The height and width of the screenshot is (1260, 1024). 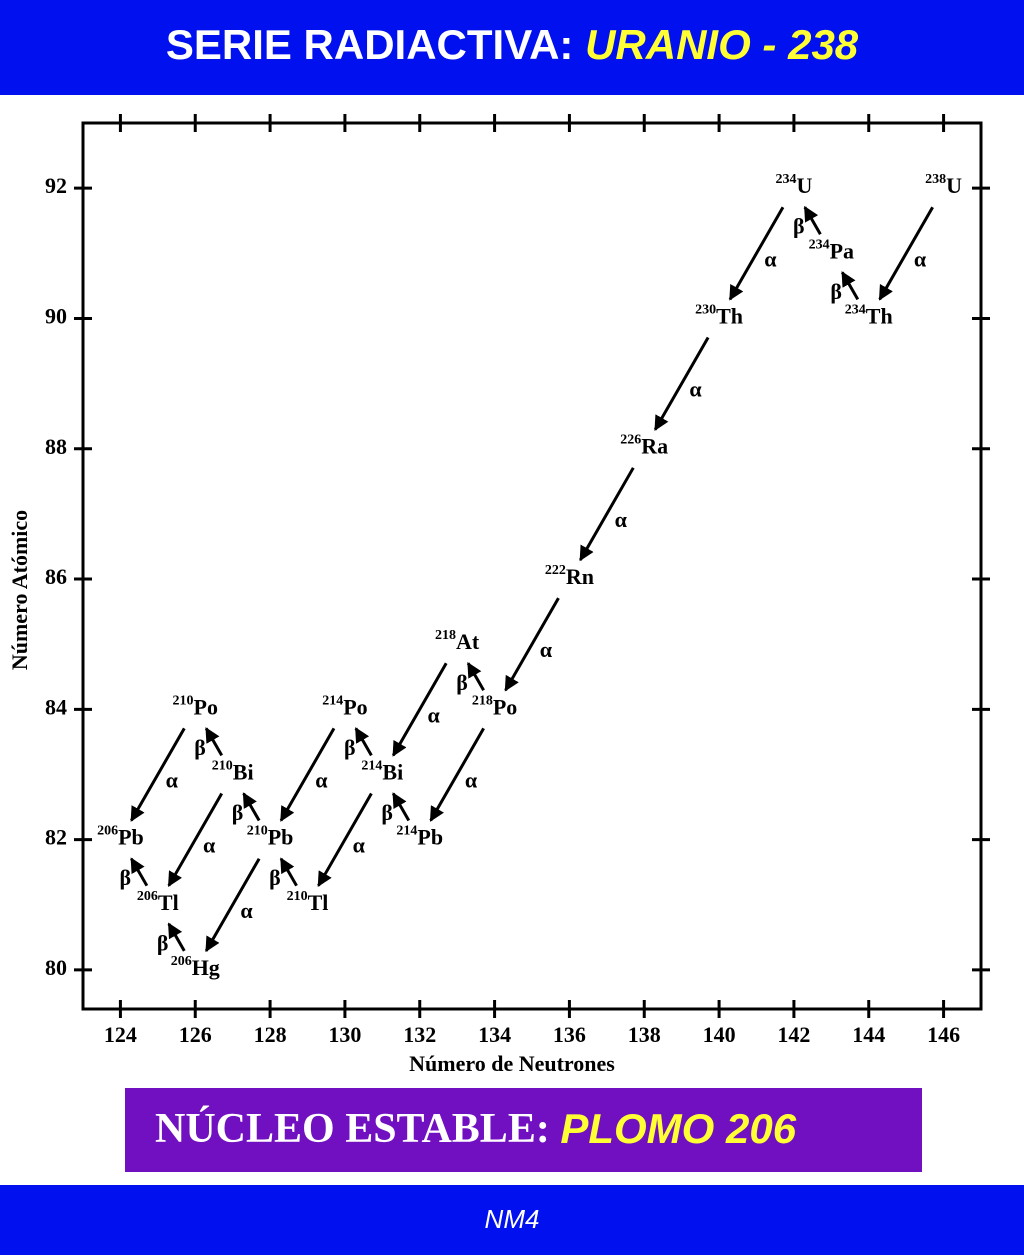 What do you see at coordinates (352, 1128) in the screenshot?
I see `banner-label: NÚCLEO ESTABLE:` at bounding box center [352, 1128].